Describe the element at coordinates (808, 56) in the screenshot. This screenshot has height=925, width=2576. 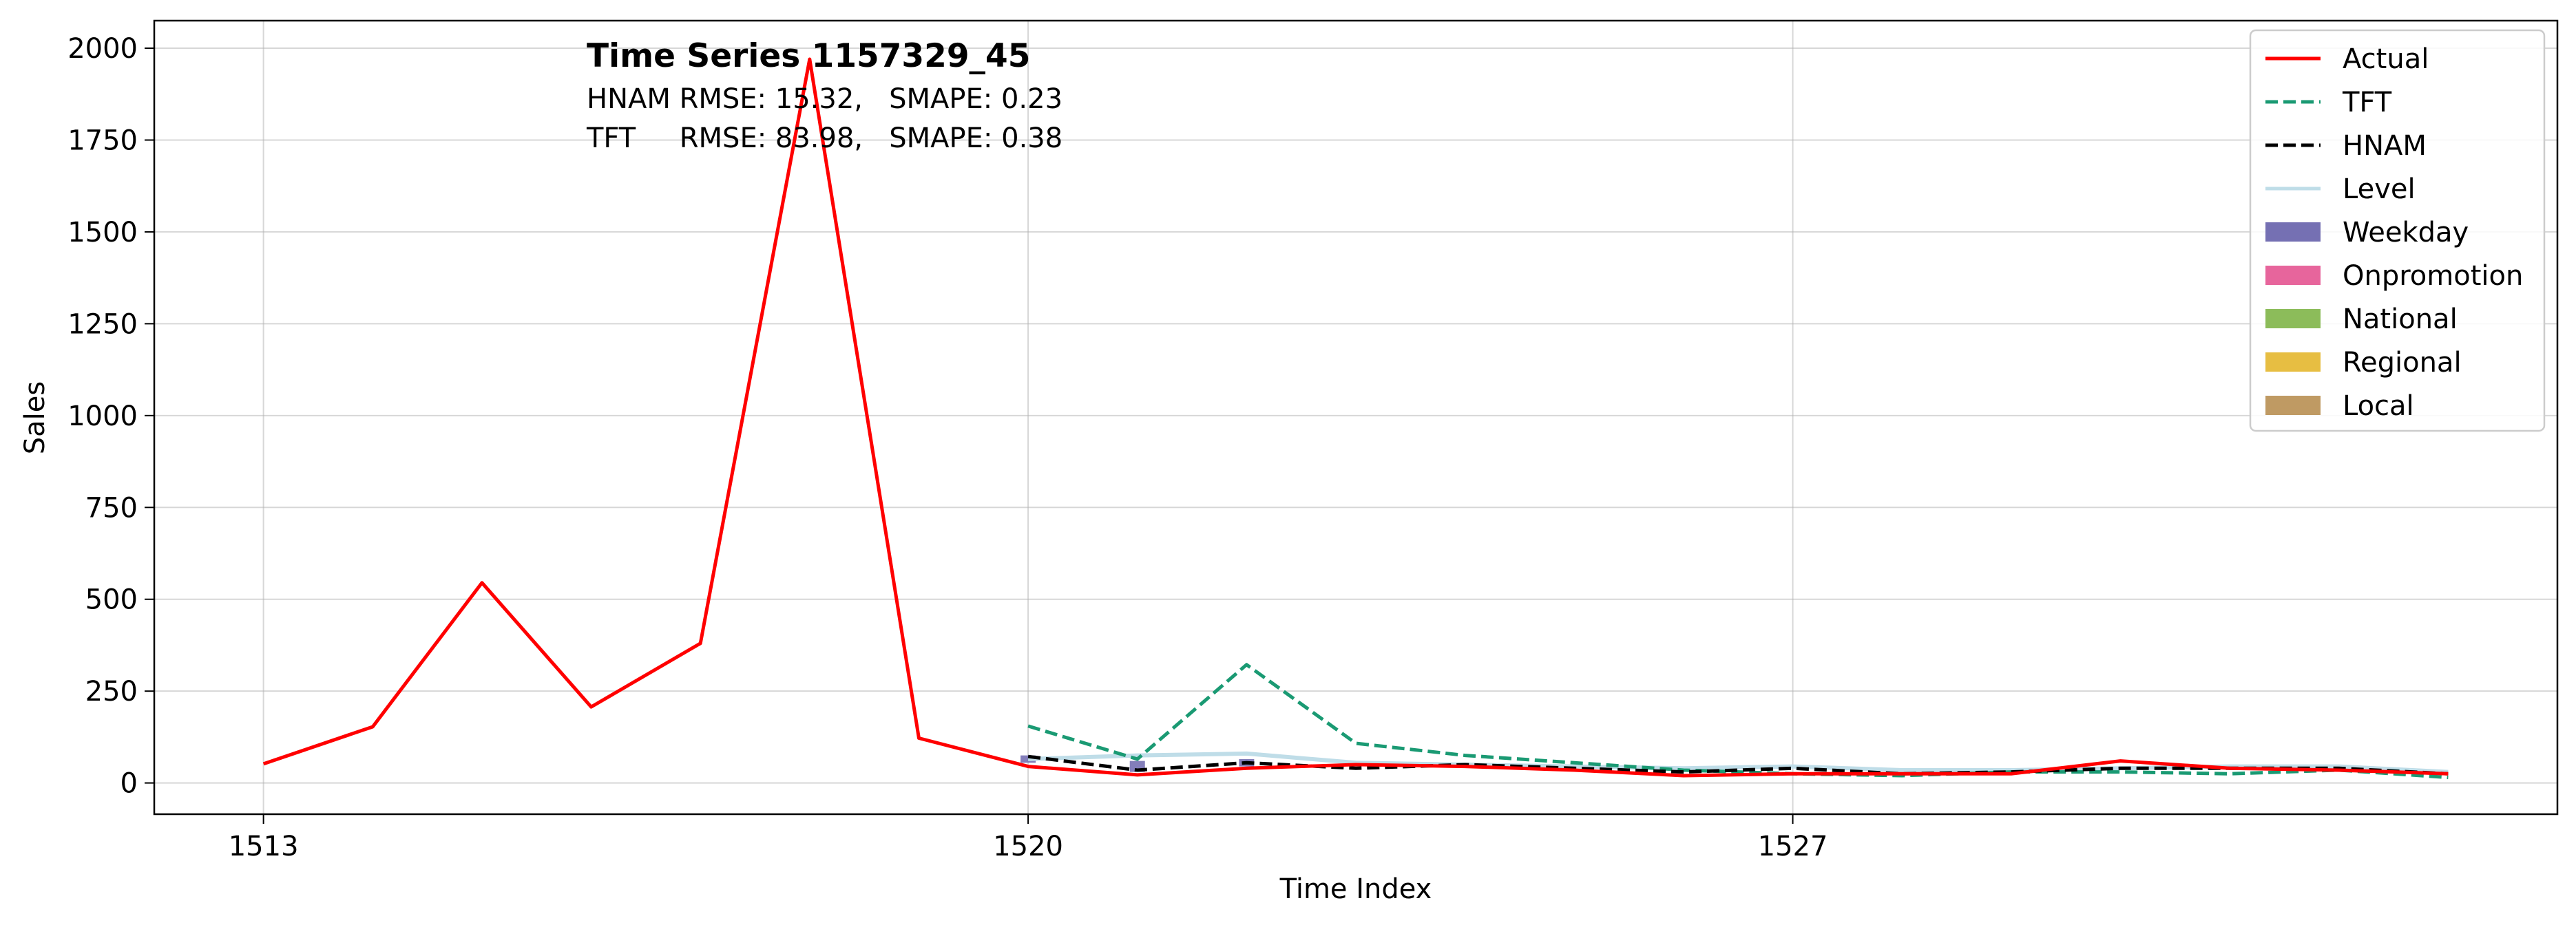
I see `annotation-title: Time Series 1157329_45` at that location.